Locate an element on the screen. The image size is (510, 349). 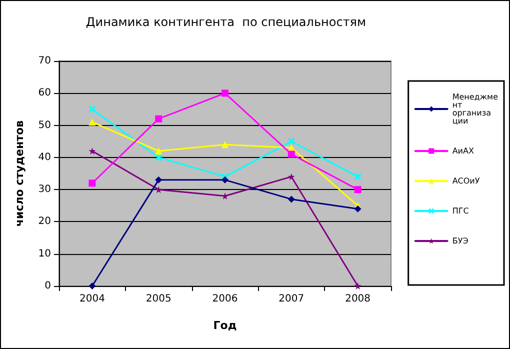
y-tick-label: 30 is located at coordinates (44, 190).